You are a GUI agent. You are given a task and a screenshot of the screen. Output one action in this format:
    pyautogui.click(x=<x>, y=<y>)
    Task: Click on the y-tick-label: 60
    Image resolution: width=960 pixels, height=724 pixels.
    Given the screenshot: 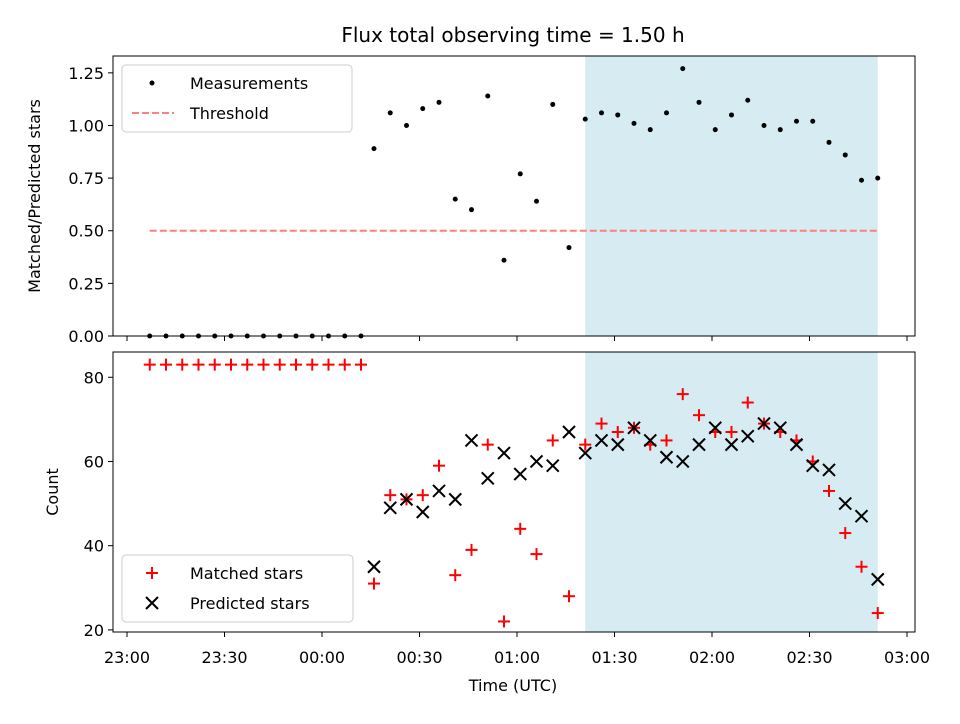 What is the action you would take?
    pyautogui.click(x=94, y=461)
    